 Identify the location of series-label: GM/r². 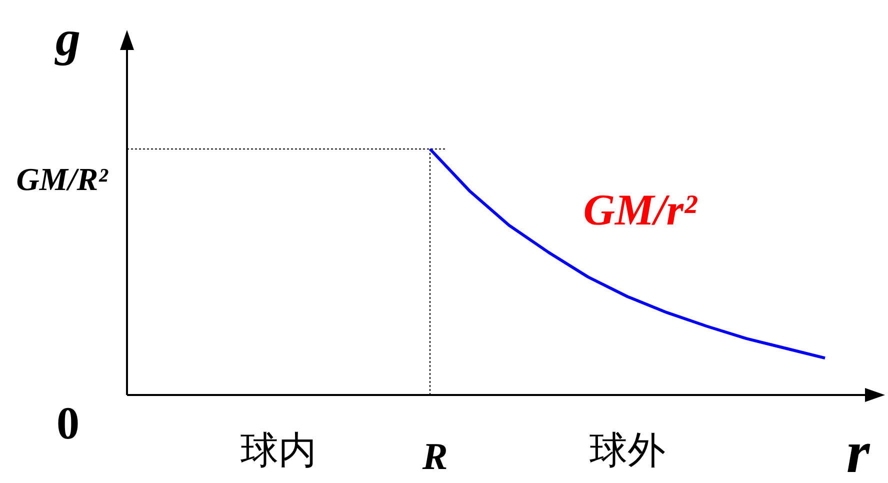
(640, 210).